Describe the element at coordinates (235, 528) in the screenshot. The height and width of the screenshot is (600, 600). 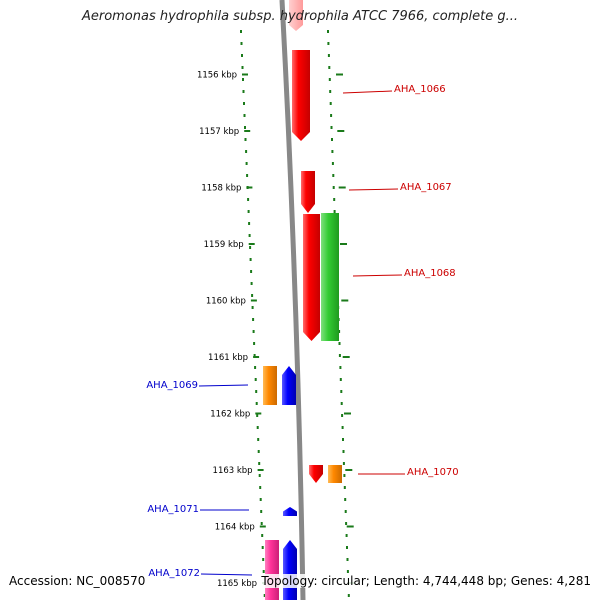
I see `ruler-tick-label: 1164 kbp` at that location.